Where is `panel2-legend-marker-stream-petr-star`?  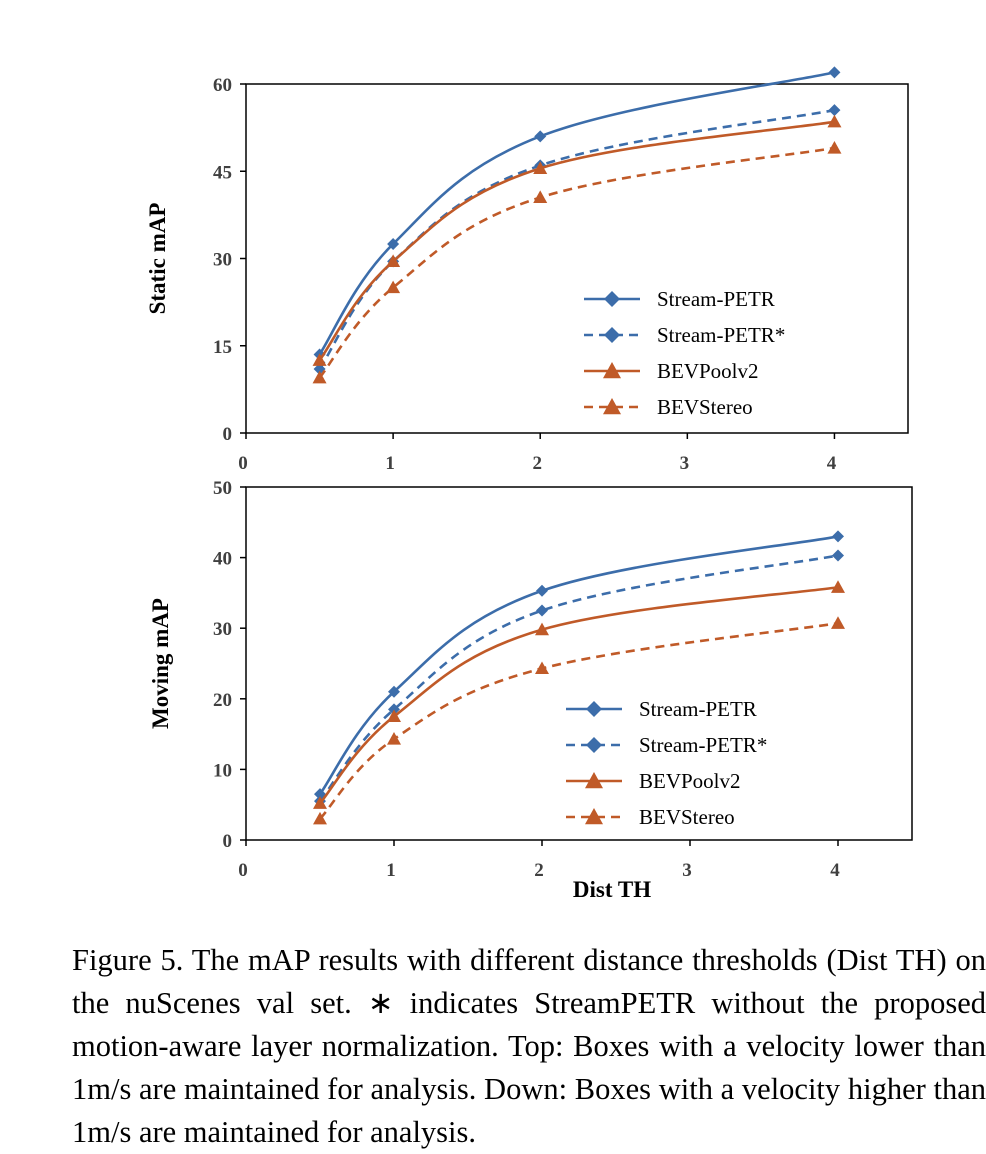 panel2-legend-marker-stream-petr-star is located at coordinates (594, 745).